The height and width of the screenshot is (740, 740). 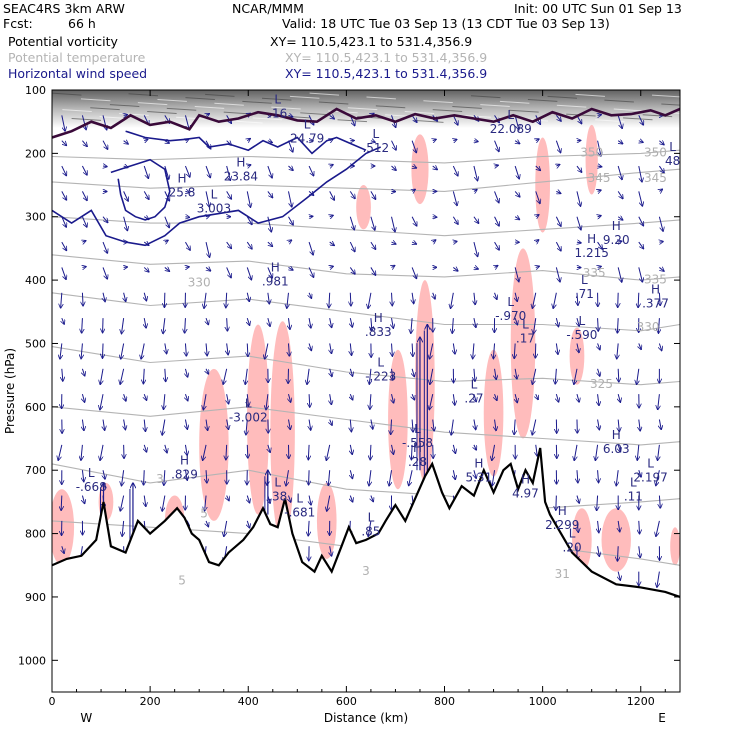 I want to click on extremum-value: .981, so click(x=275, y=281).